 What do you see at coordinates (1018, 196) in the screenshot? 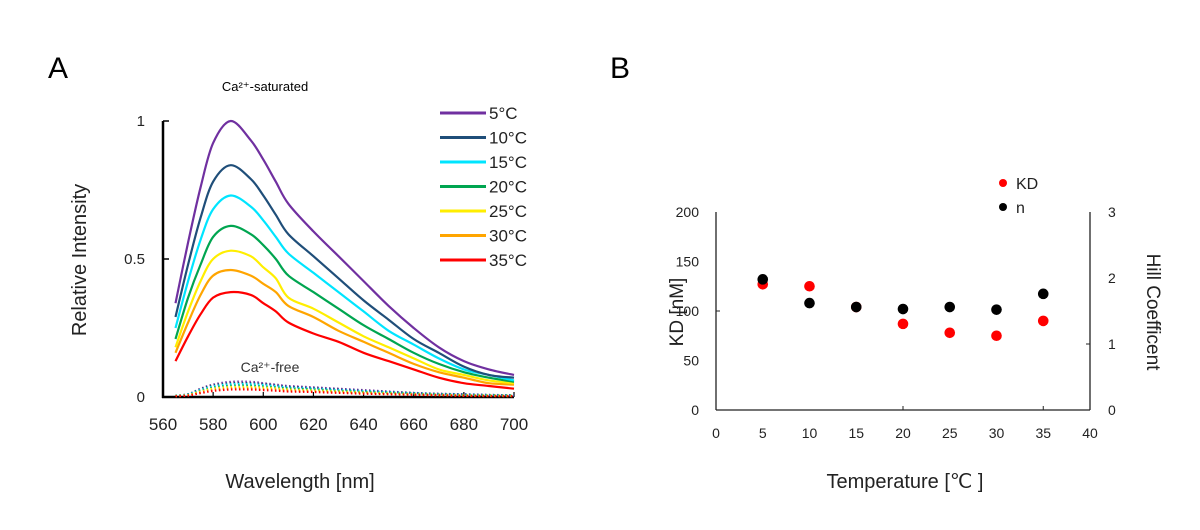
I see `legend: KD n` at bounding box center [1018, 196].